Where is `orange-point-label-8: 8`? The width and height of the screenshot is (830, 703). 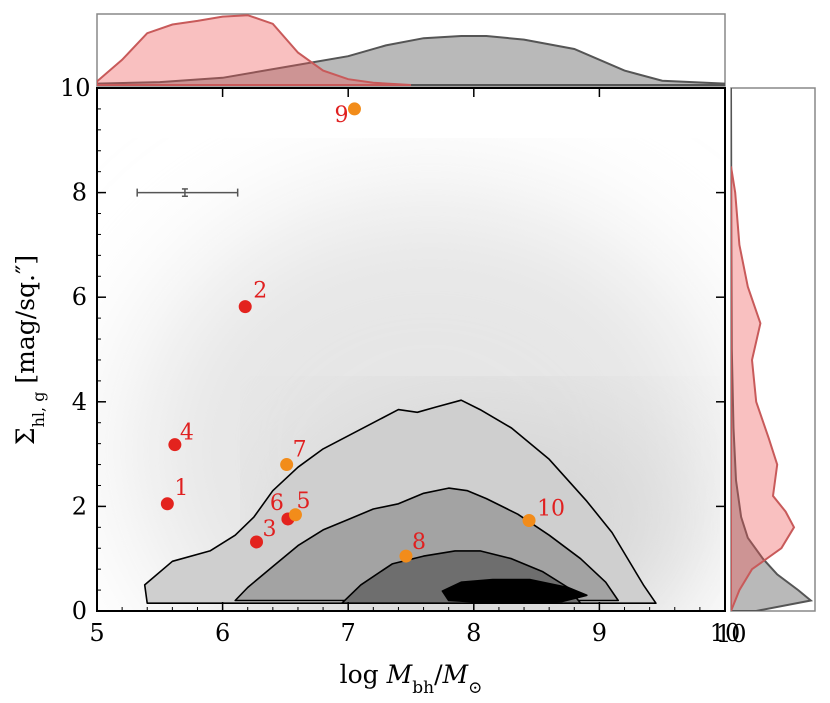
orange-point-label-8: 8 is located at coordinates (419, 542).